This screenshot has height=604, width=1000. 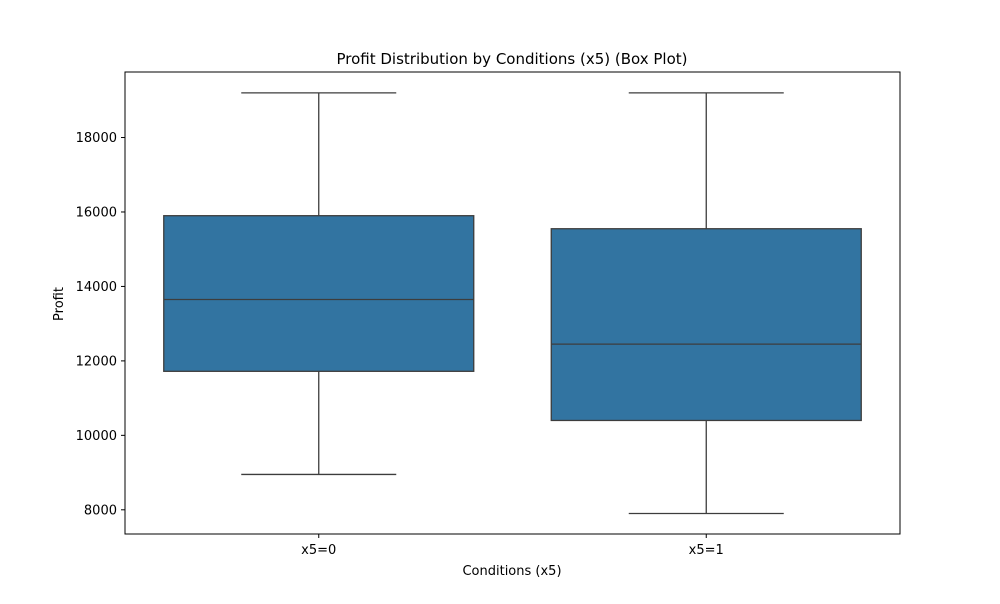 What do you see at coordinates (96, 361) in the screenshot?
I see `y-tick-label: 12000` at bounding box center [96, 361].